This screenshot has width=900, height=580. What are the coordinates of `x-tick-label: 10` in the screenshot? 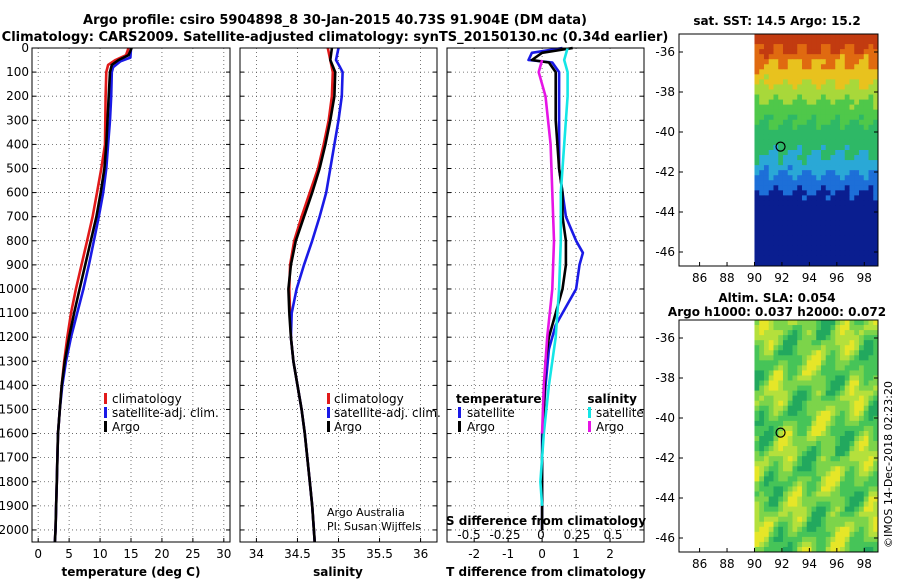 It's located at (99, 554).